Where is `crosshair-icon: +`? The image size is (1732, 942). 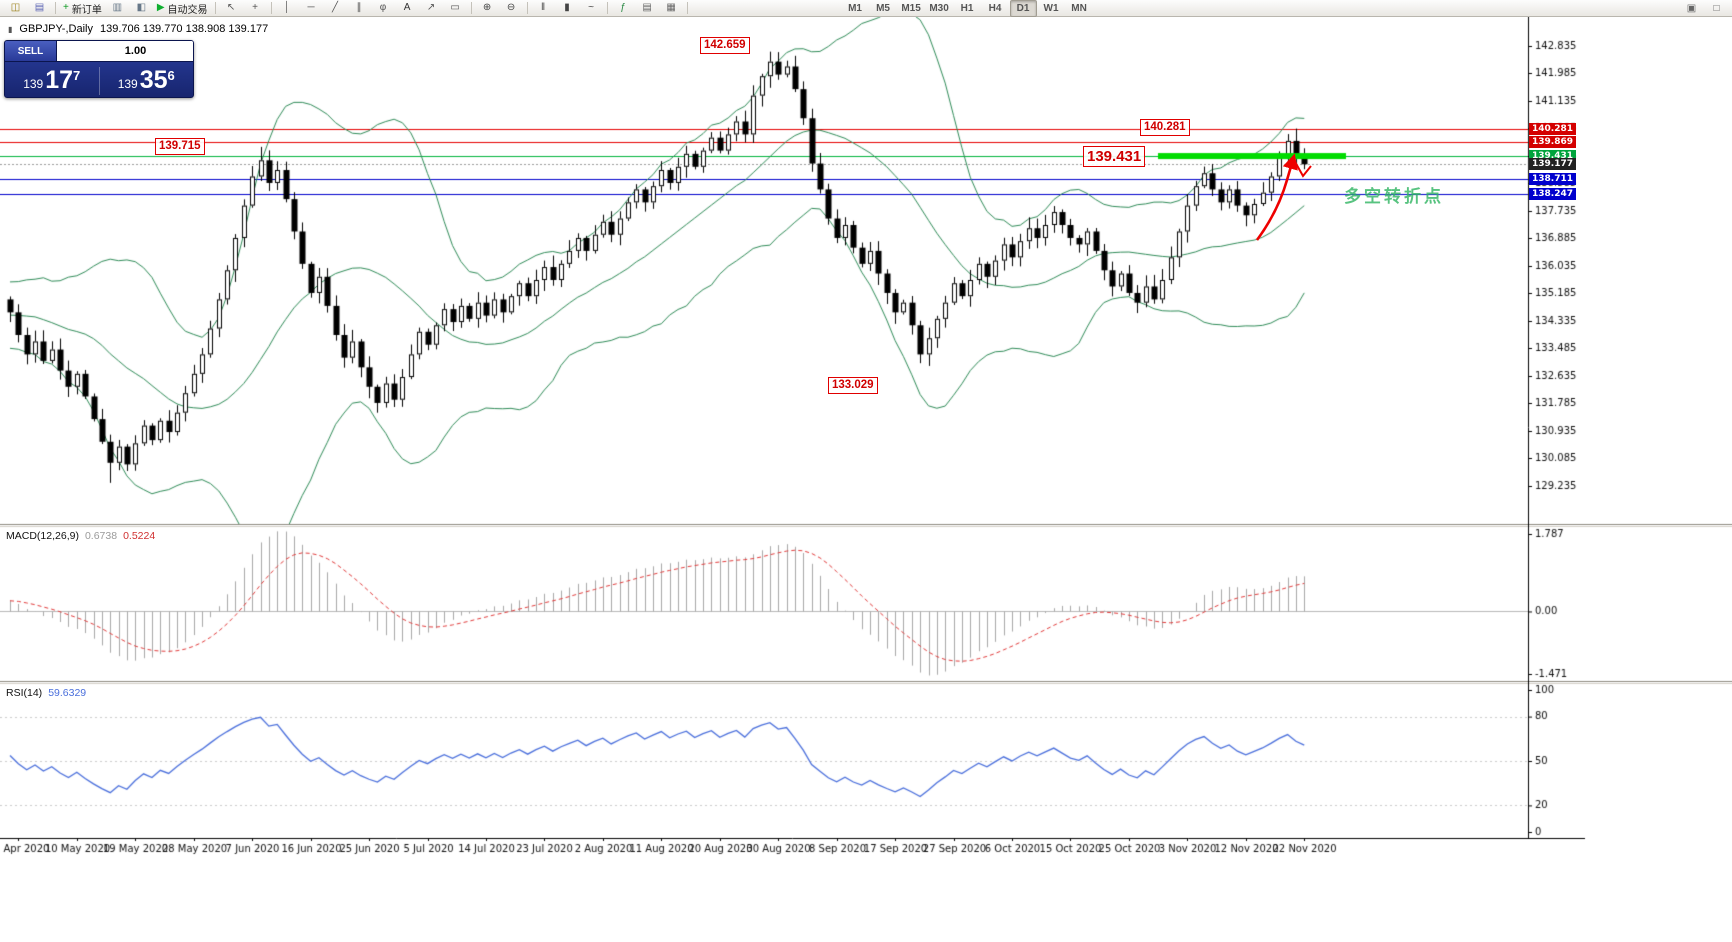
crosshair-icon: + is located at coordinates (255, 7).